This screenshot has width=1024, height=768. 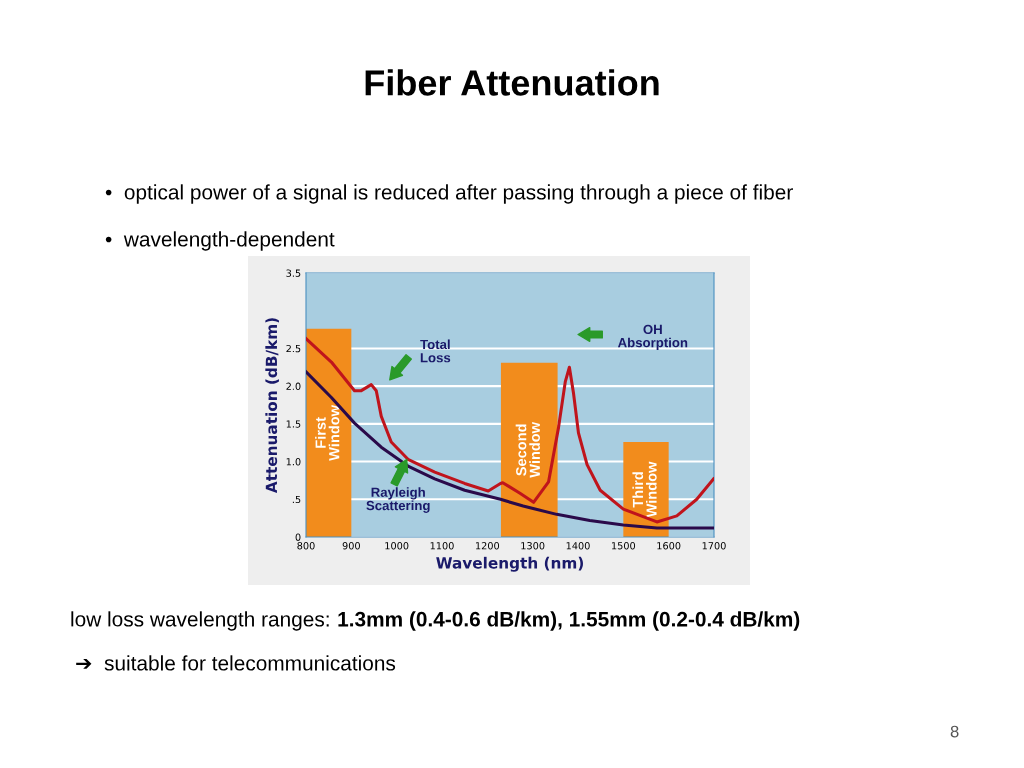 I want to click on series-label: Second Window, so click(x=527, y=449).